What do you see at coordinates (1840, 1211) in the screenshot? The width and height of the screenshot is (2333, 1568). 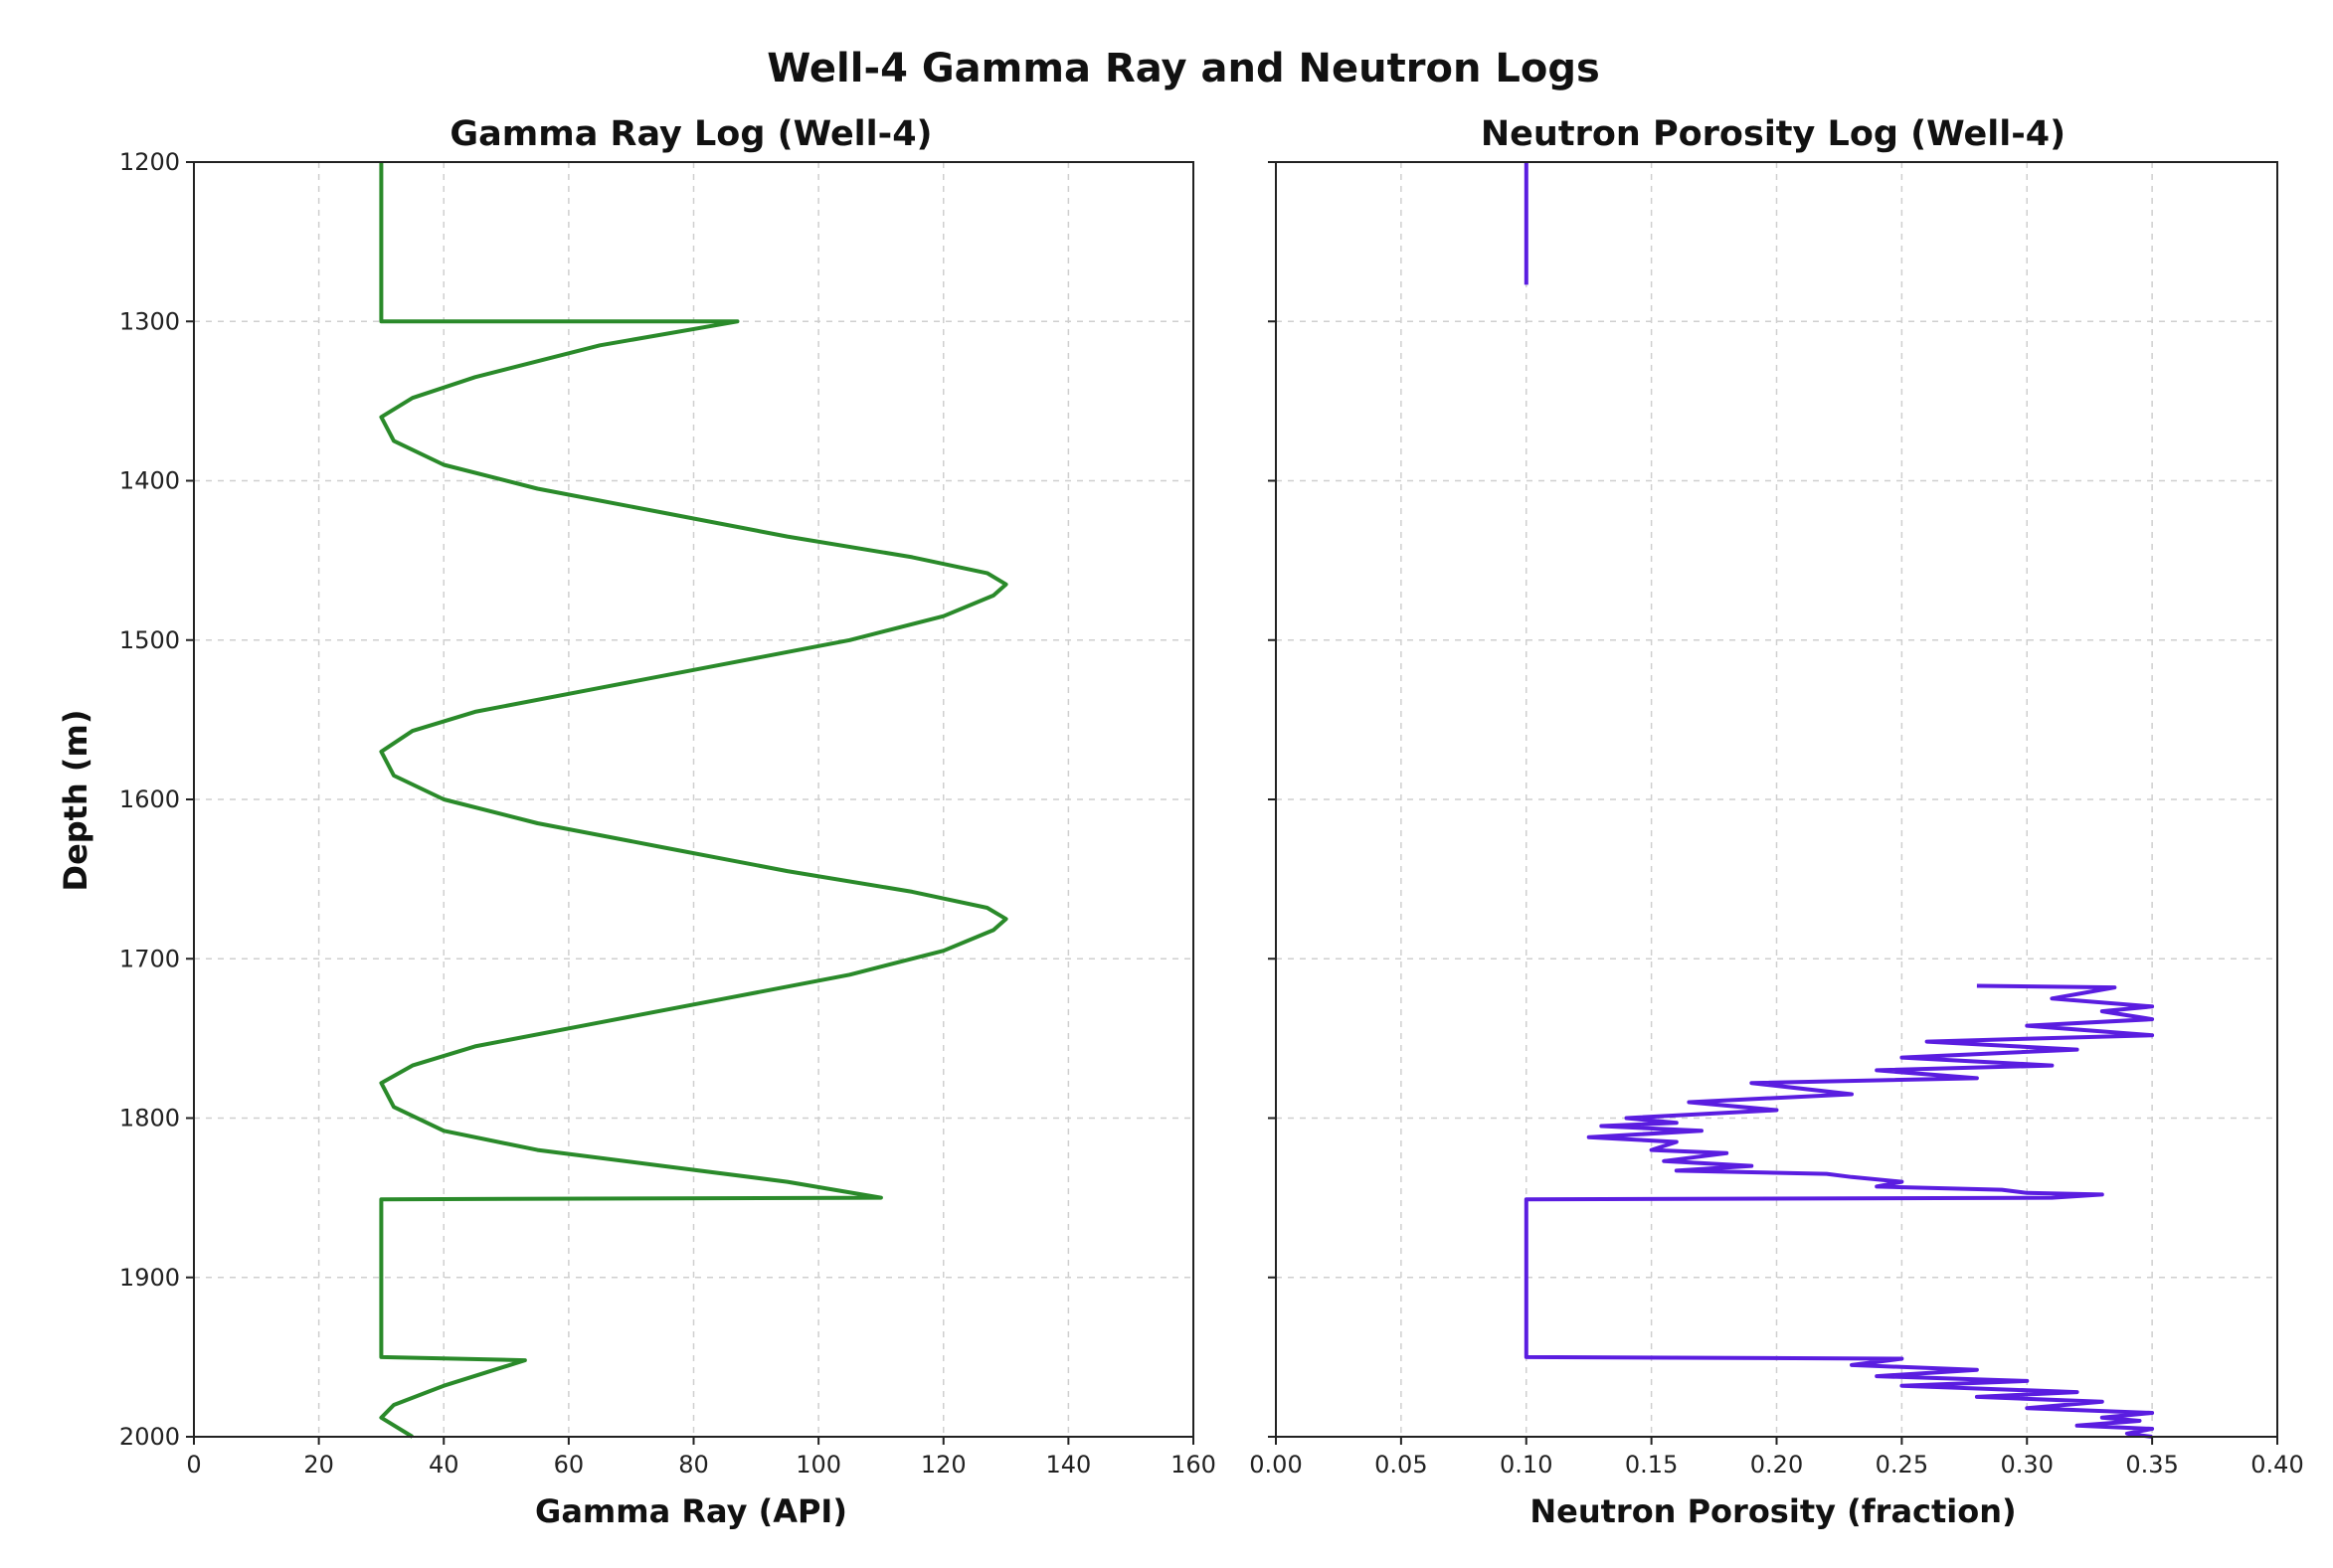 I see `neutron-curve-lower` at bounding box center [1840, 1211].